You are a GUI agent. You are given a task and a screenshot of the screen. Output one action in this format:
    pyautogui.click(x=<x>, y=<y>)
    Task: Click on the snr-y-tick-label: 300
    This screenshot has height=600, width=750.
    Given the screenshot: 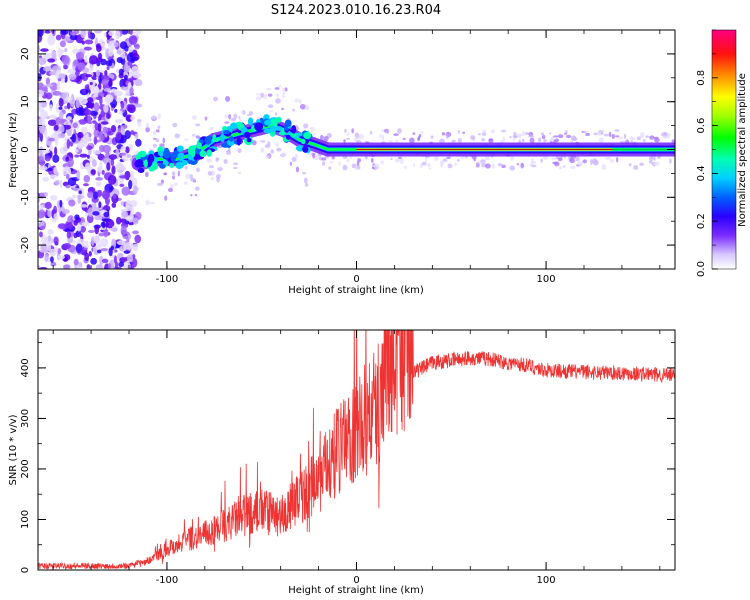 What is the action you would take?
    pyautogui.click(x=25, y=418)
    